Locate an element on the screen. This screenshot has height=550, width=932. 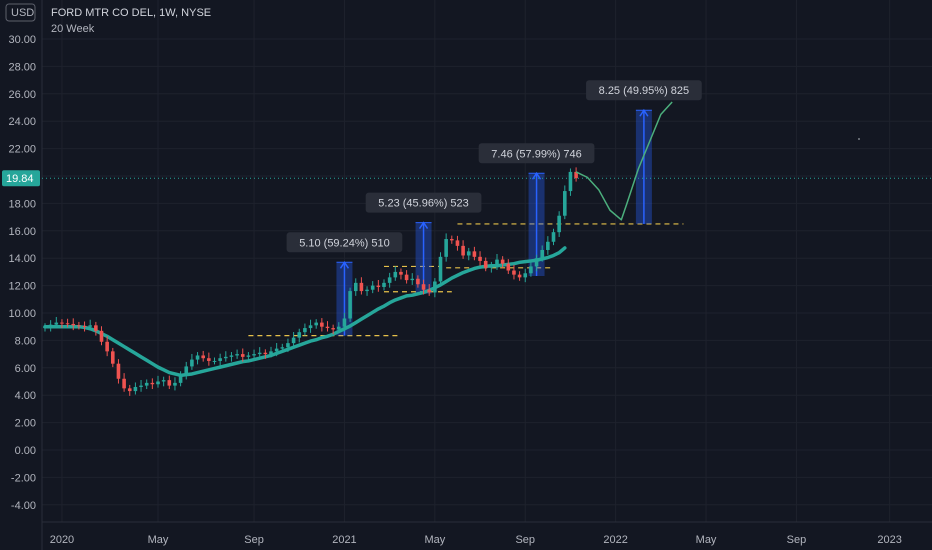
measurement-label-bg is located at coordinates (644, 90).